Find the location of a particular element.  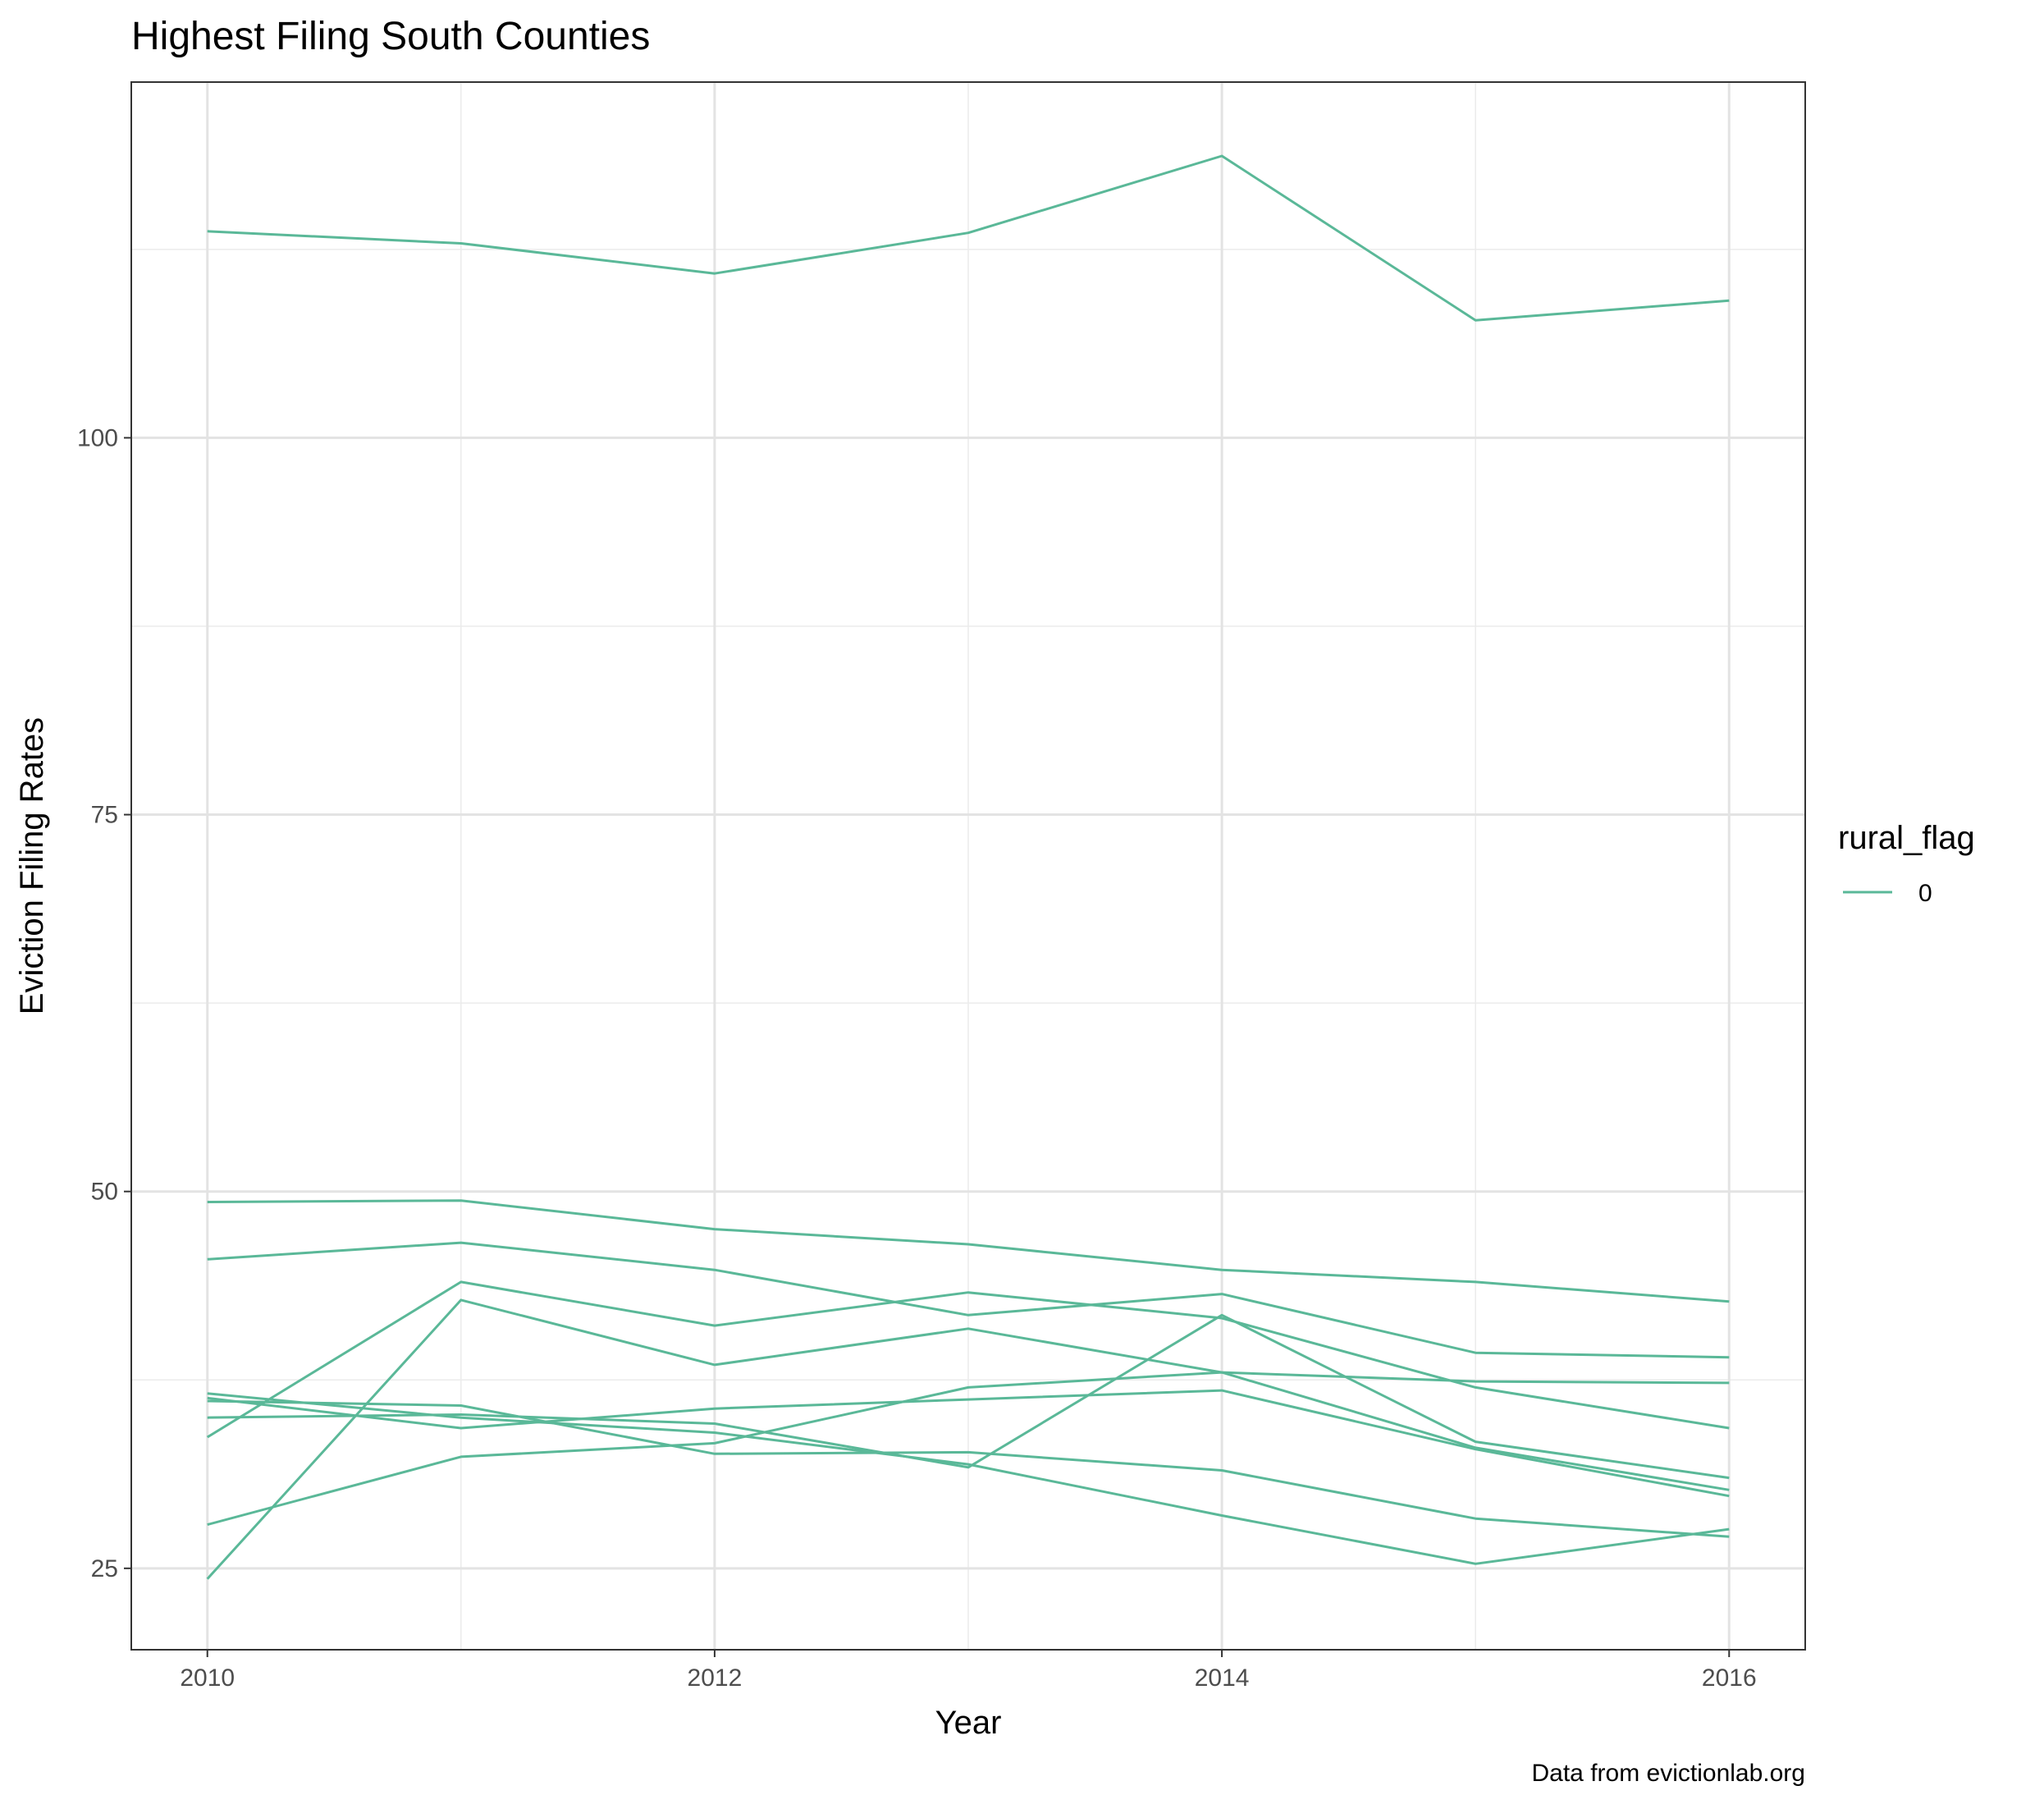

y-tick-label: 75 is located at coordinates (104, 816).